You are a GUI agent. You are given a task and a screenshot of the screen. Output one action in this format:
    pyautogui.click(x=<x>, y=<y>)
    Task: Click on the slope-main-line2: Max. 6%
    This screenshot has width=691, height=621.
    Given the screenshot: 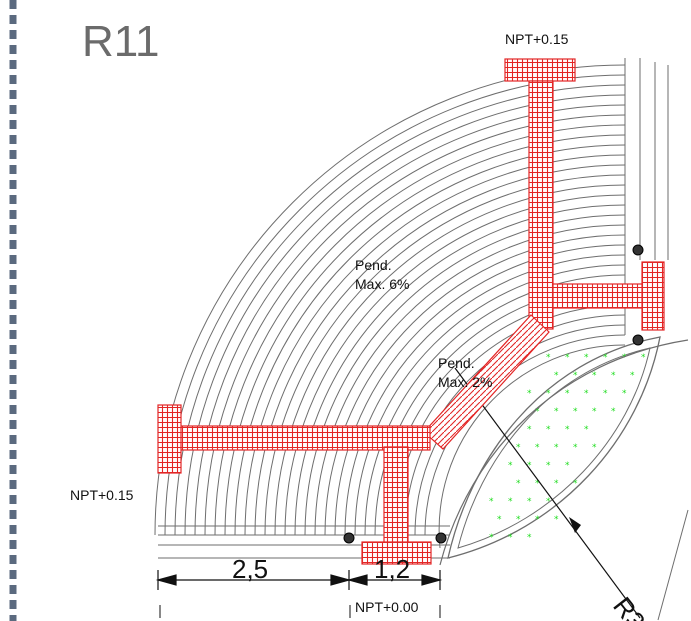 What is the action you would take?
    pyautogui.click(x=382, y=284)
    